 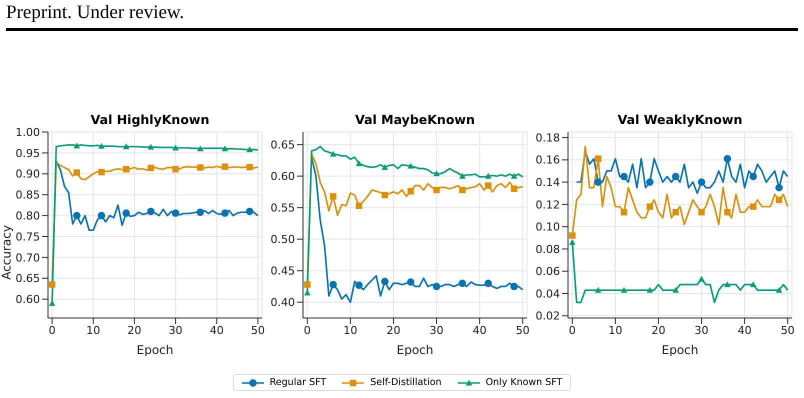 I want to click on y-tick-label: 0.10, so click(x=548, y=227).